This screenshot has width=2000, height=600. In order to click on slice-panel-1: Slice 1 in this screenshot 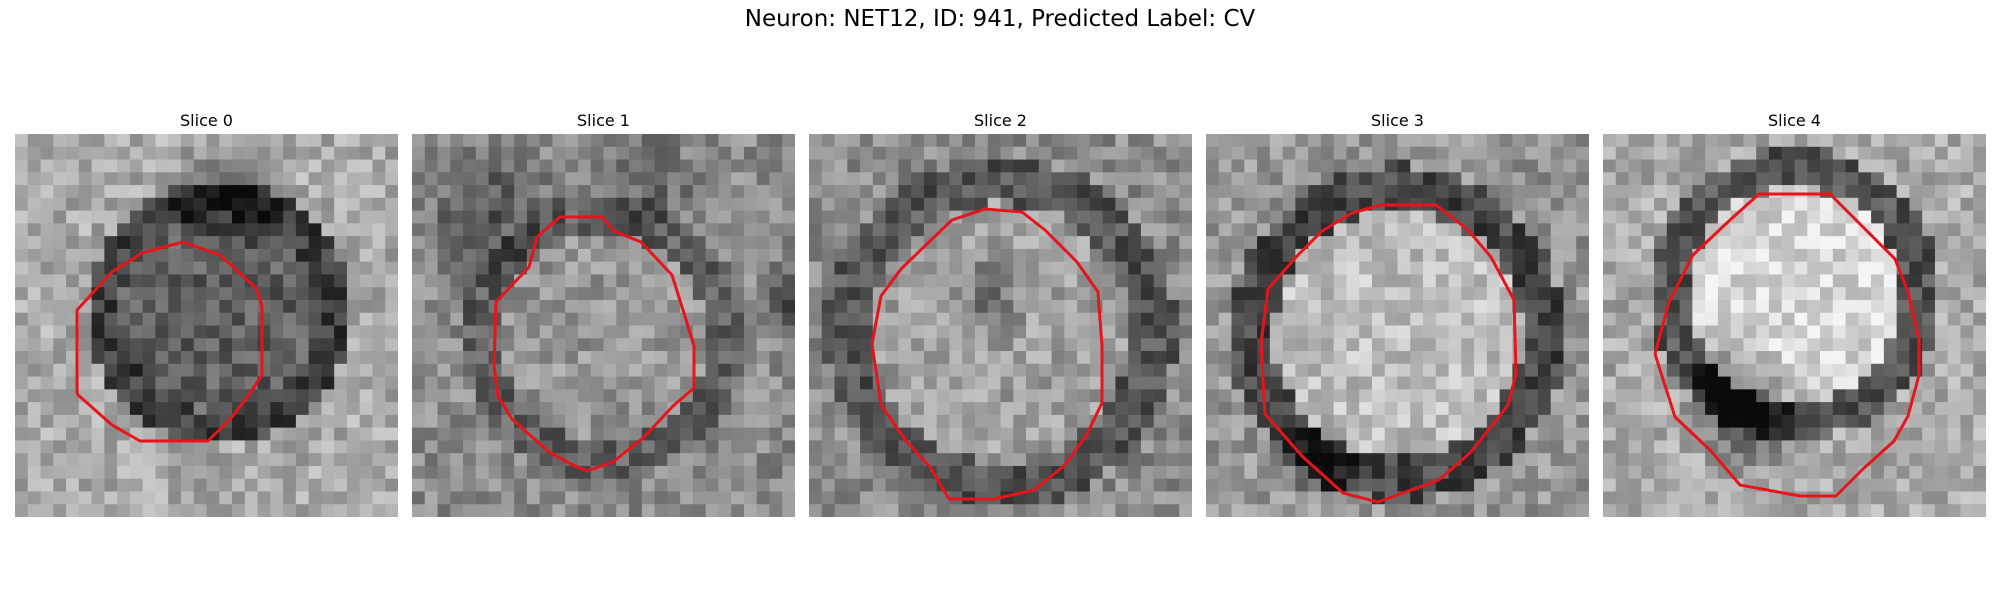, I will do `click(603, 312)`.